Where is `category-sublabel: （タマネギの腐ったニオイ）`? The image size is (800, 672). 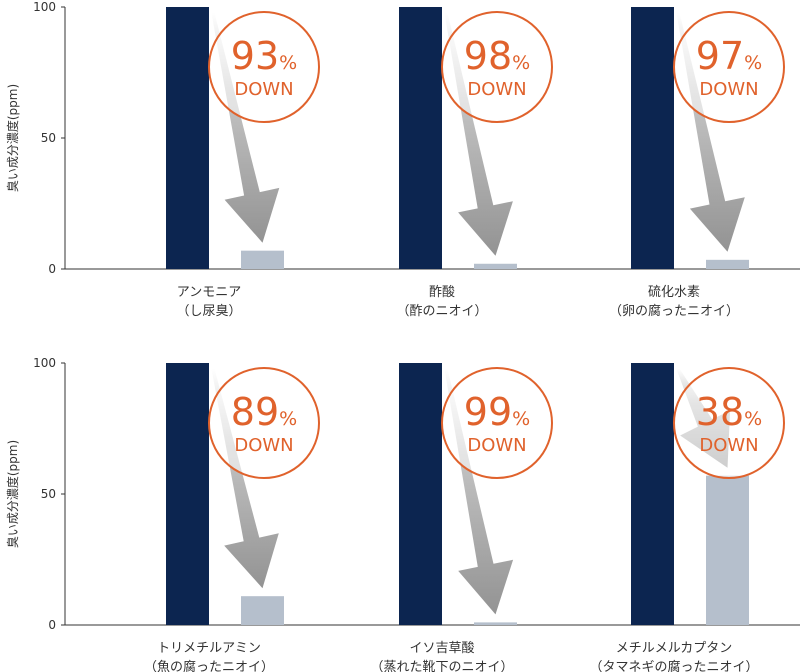 category-sublabel: （タマネギの腐ったニオイ） is located at coordinates (673, 666).